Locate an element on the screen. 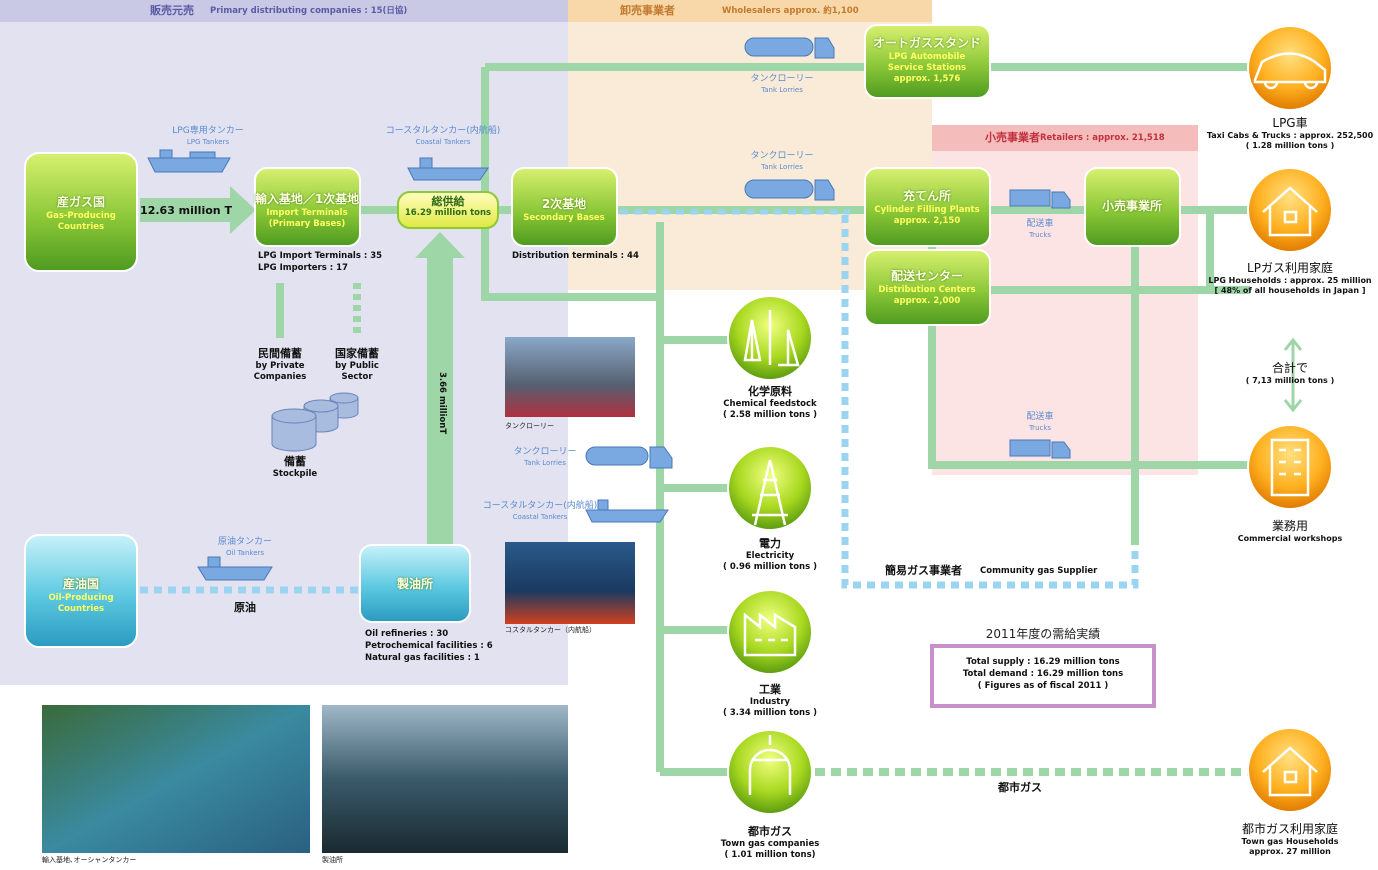 This screenshot has width=1378, height=870. node-gas-country is located at coordinates (81, 212).